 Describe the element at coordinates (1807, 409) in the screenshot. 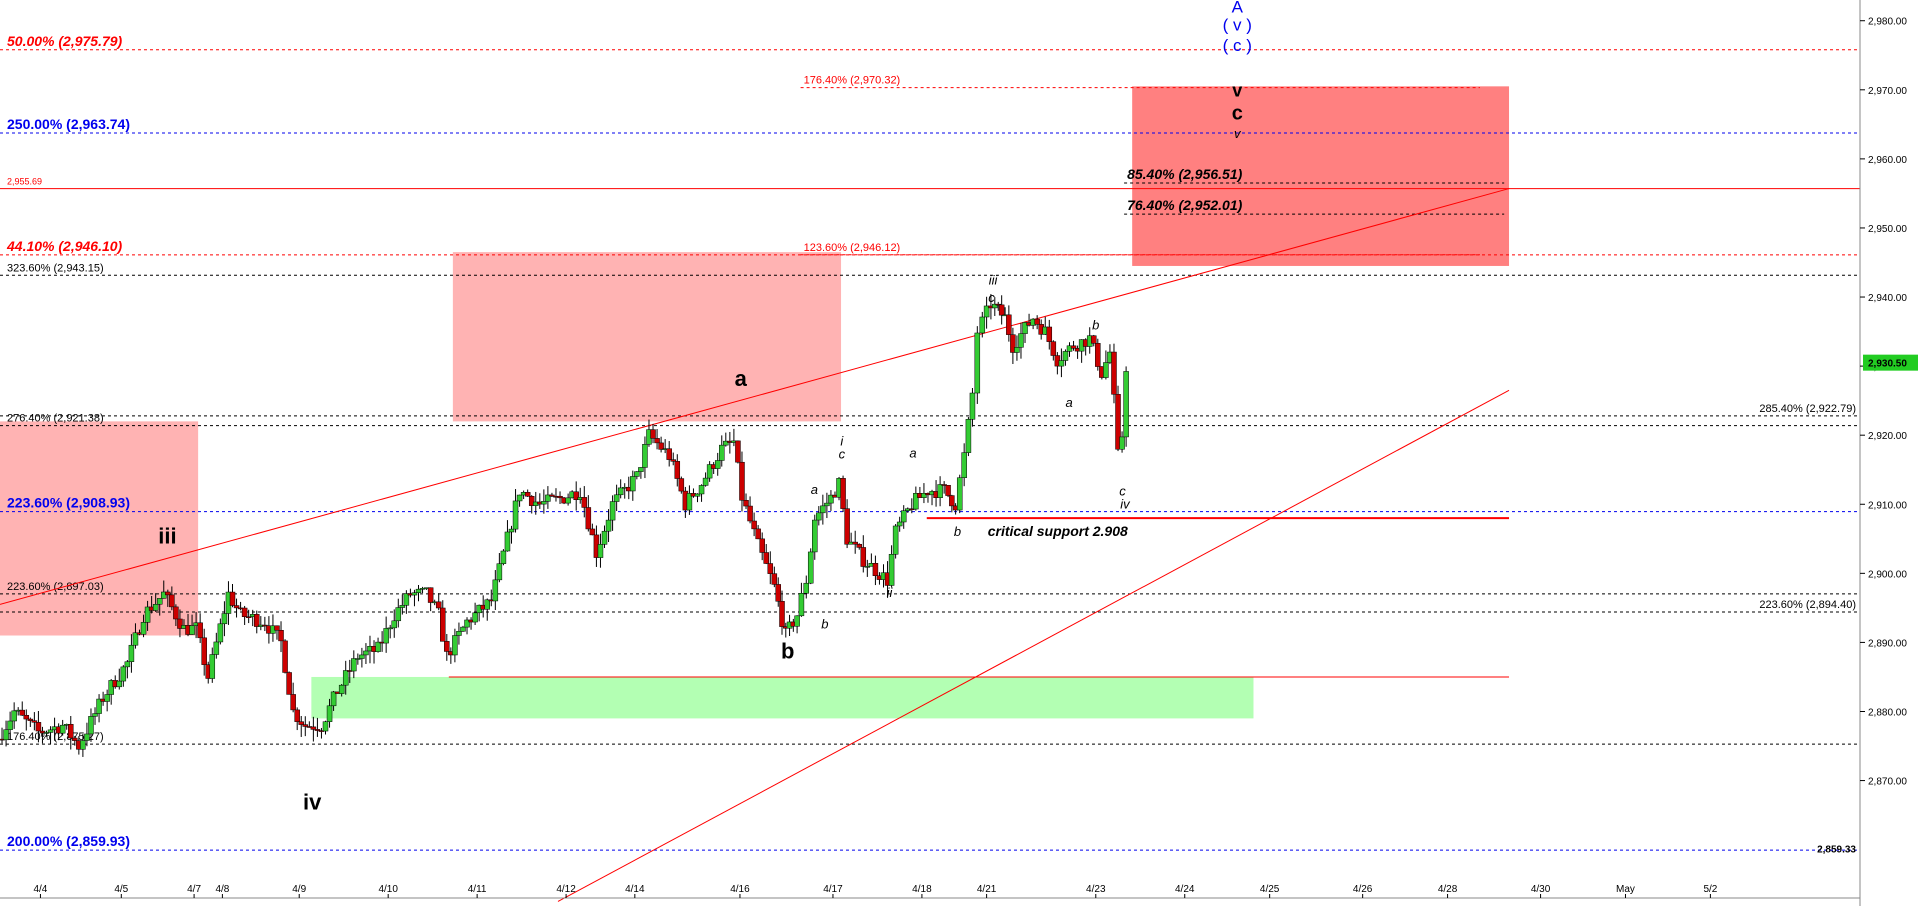

I see `level-label: 285.40% (2,922.79)` at that location.